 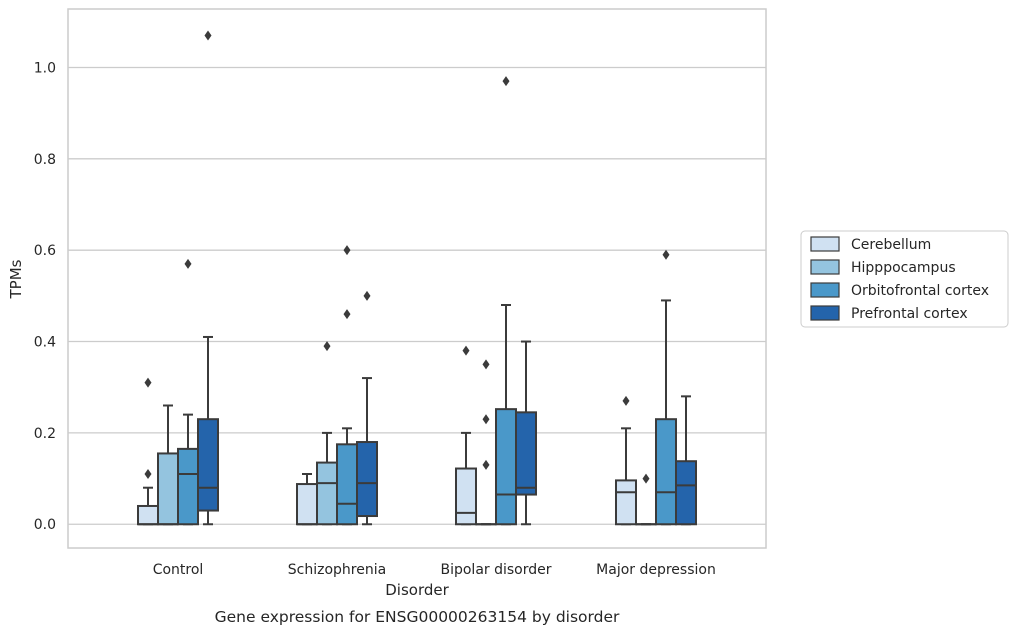 What do you see at coordinates (903, 268) in the screenshot?
I see `legend-label: Hipppocampus` at bounding box center [903, 268].